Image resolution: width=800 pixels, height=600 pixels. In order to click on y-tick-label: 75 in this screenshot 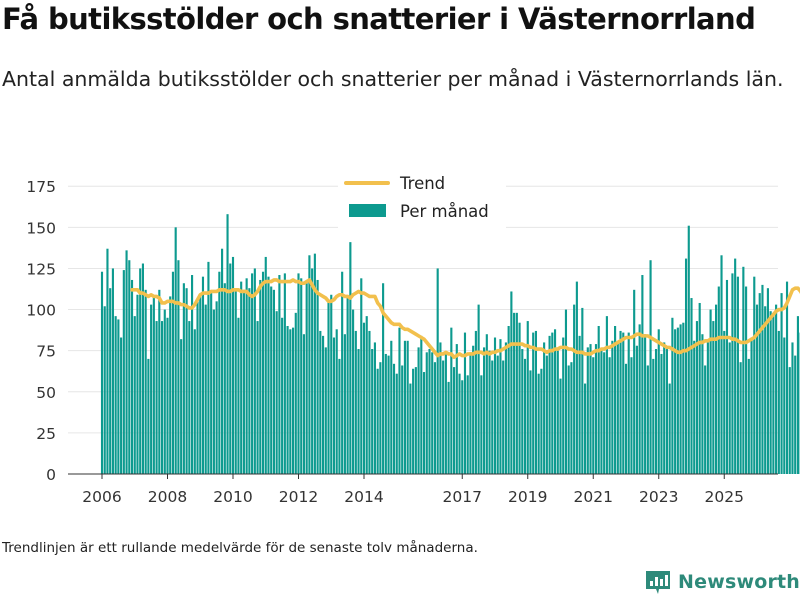, I will do `click(46, 352)`.